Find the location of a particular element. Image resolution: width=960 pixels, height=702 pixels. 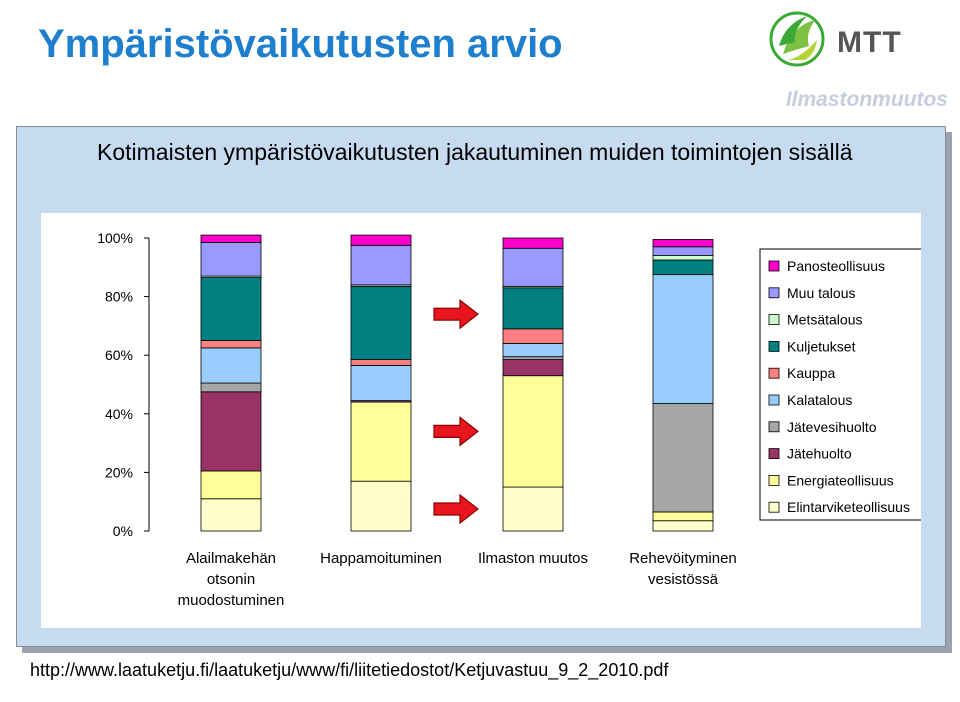

legend-label: Kauppa is located at coordinates (811, 373).